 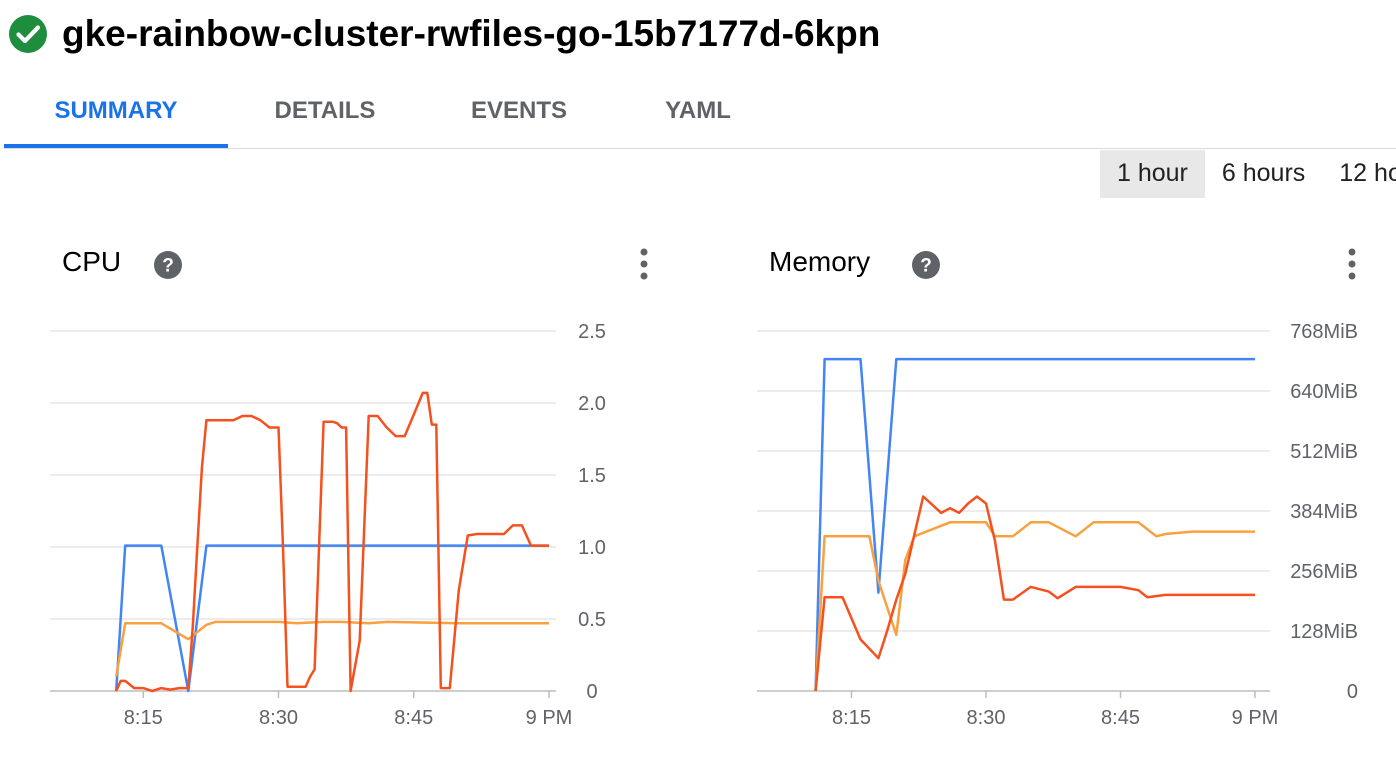 I want to click on cpu-y-tick-label: 2.0, so click(x=592, y=404).